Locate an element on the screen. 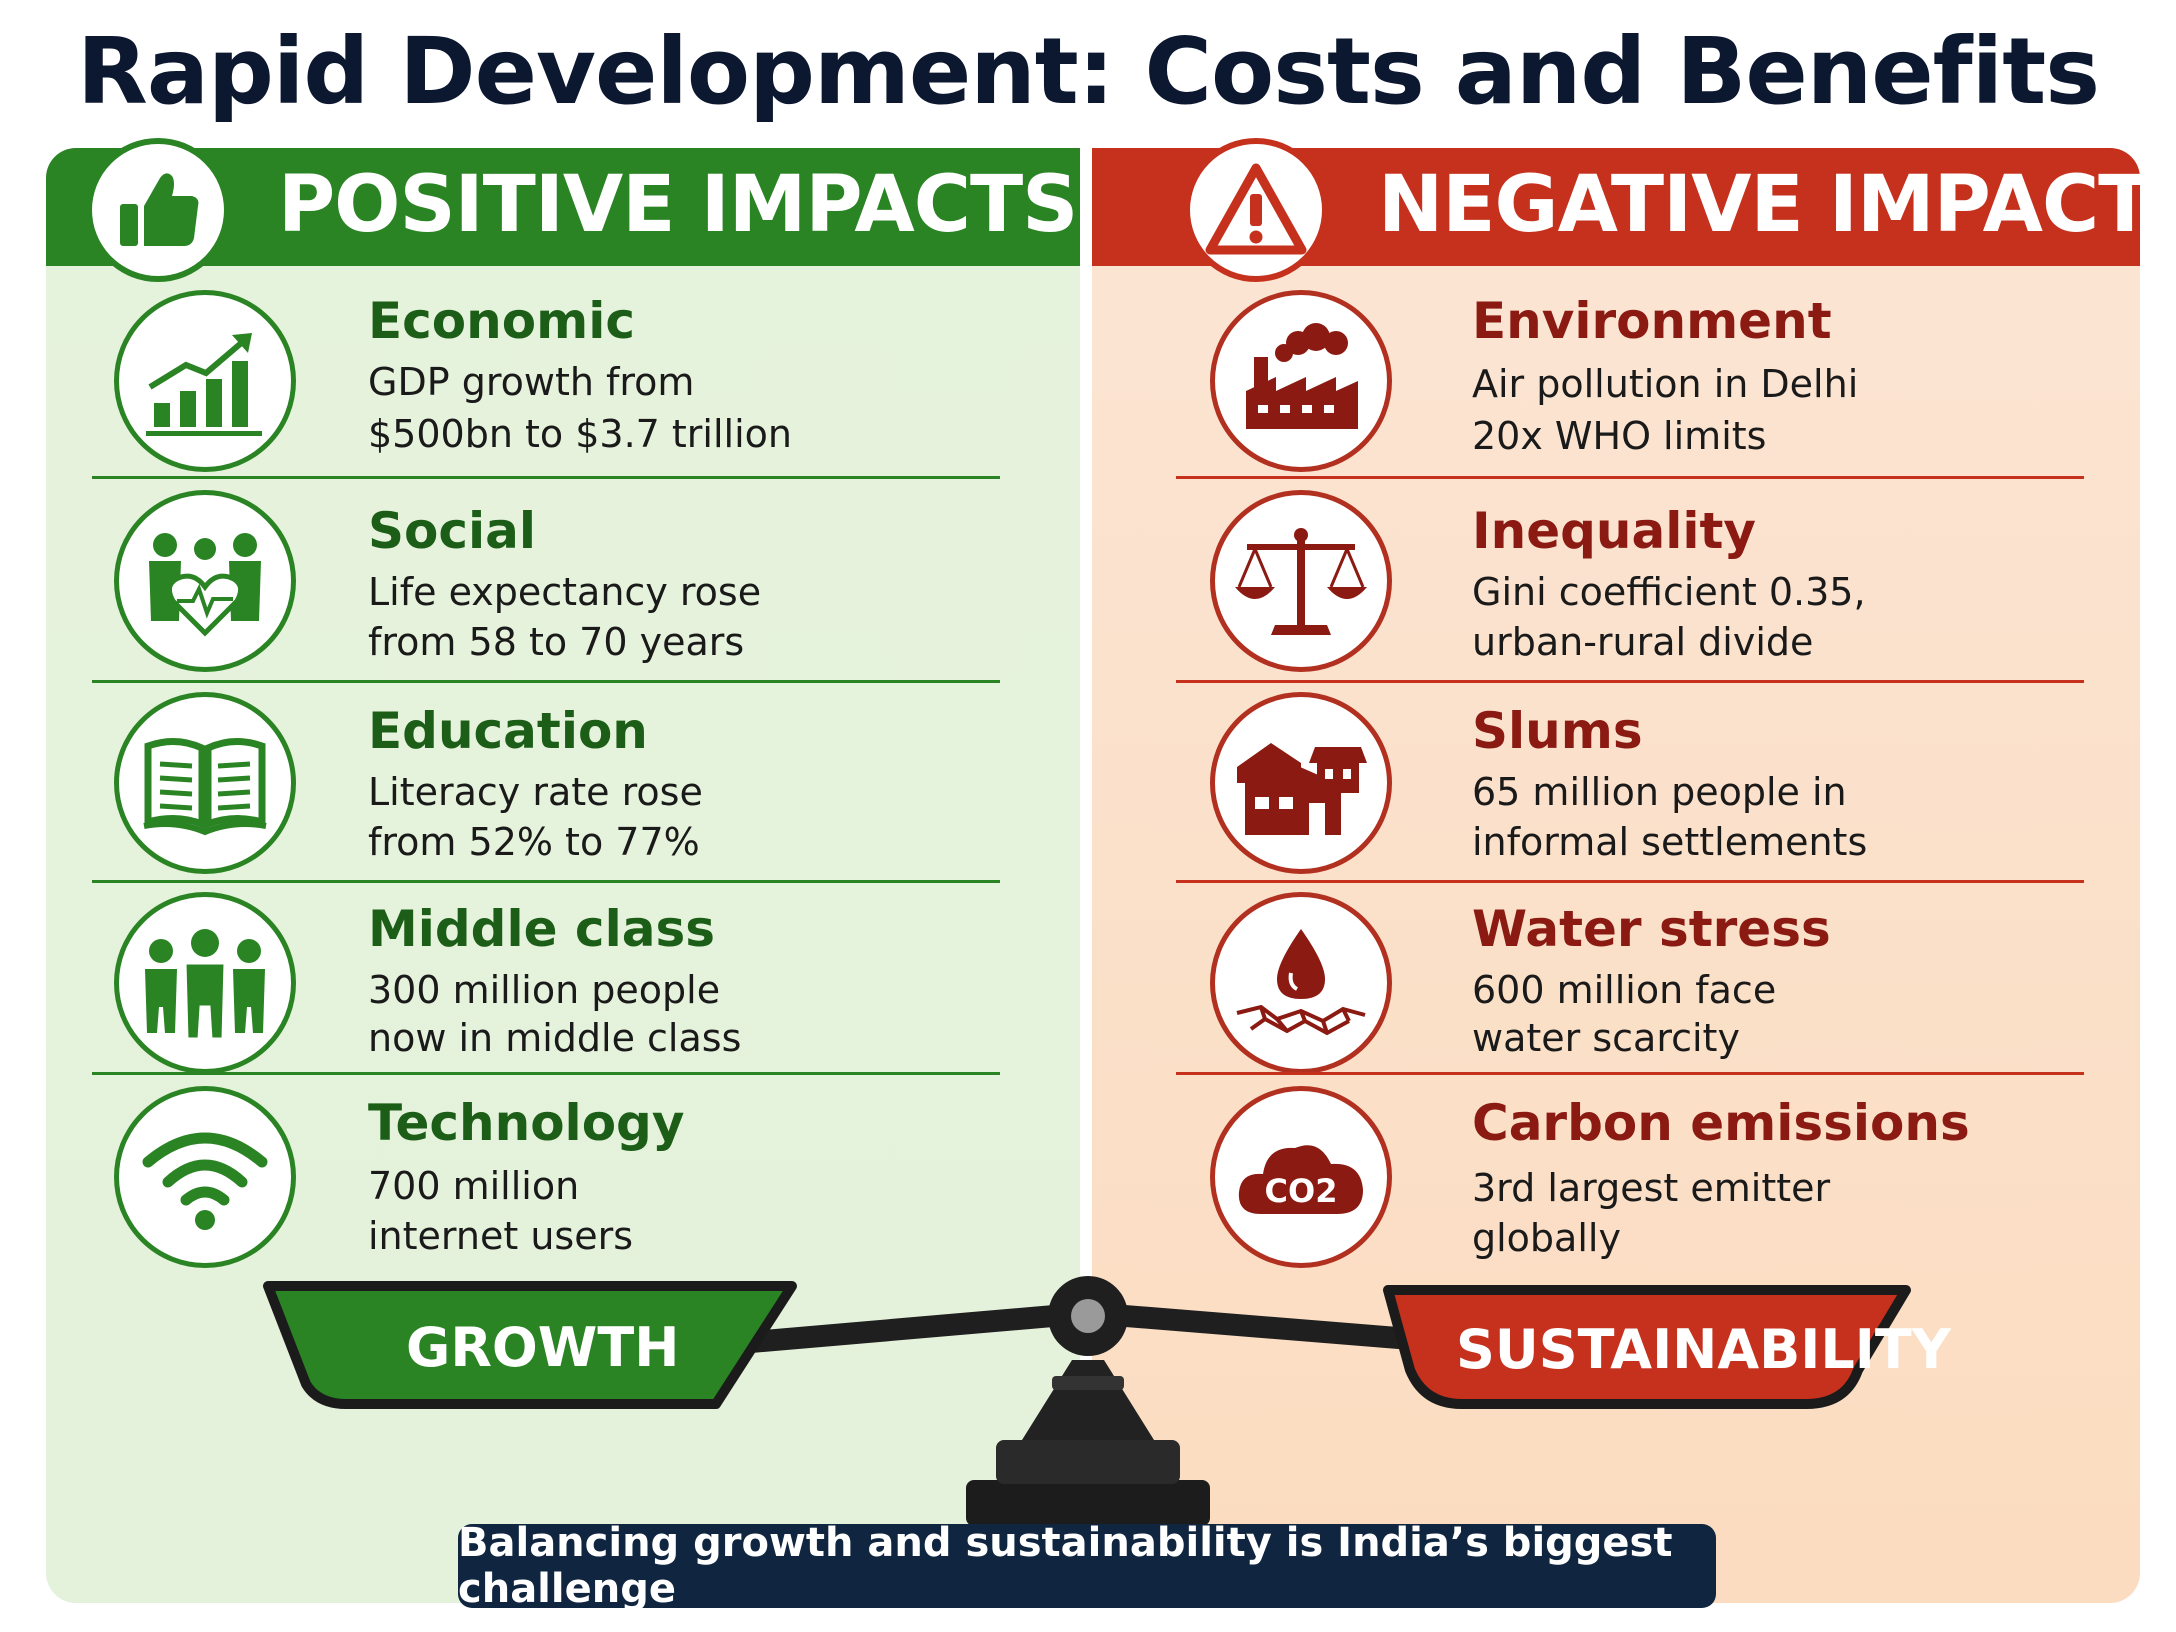 The image size is (2176, 1632). item-line1: 700 million is located at coordinates (474, 1186).